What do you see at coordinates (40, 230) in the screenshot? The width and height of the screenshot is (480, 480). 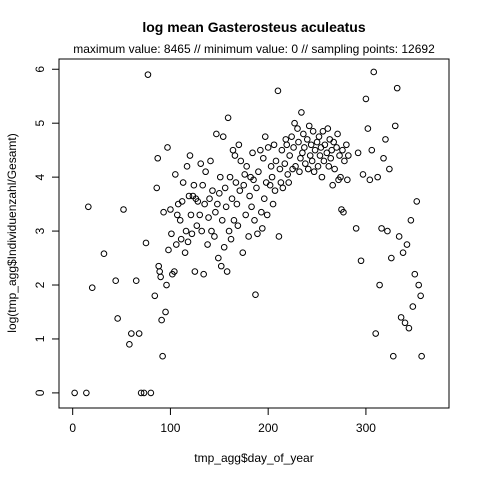 I see `y-tick-label: 3` at bounding box center [40, 230].